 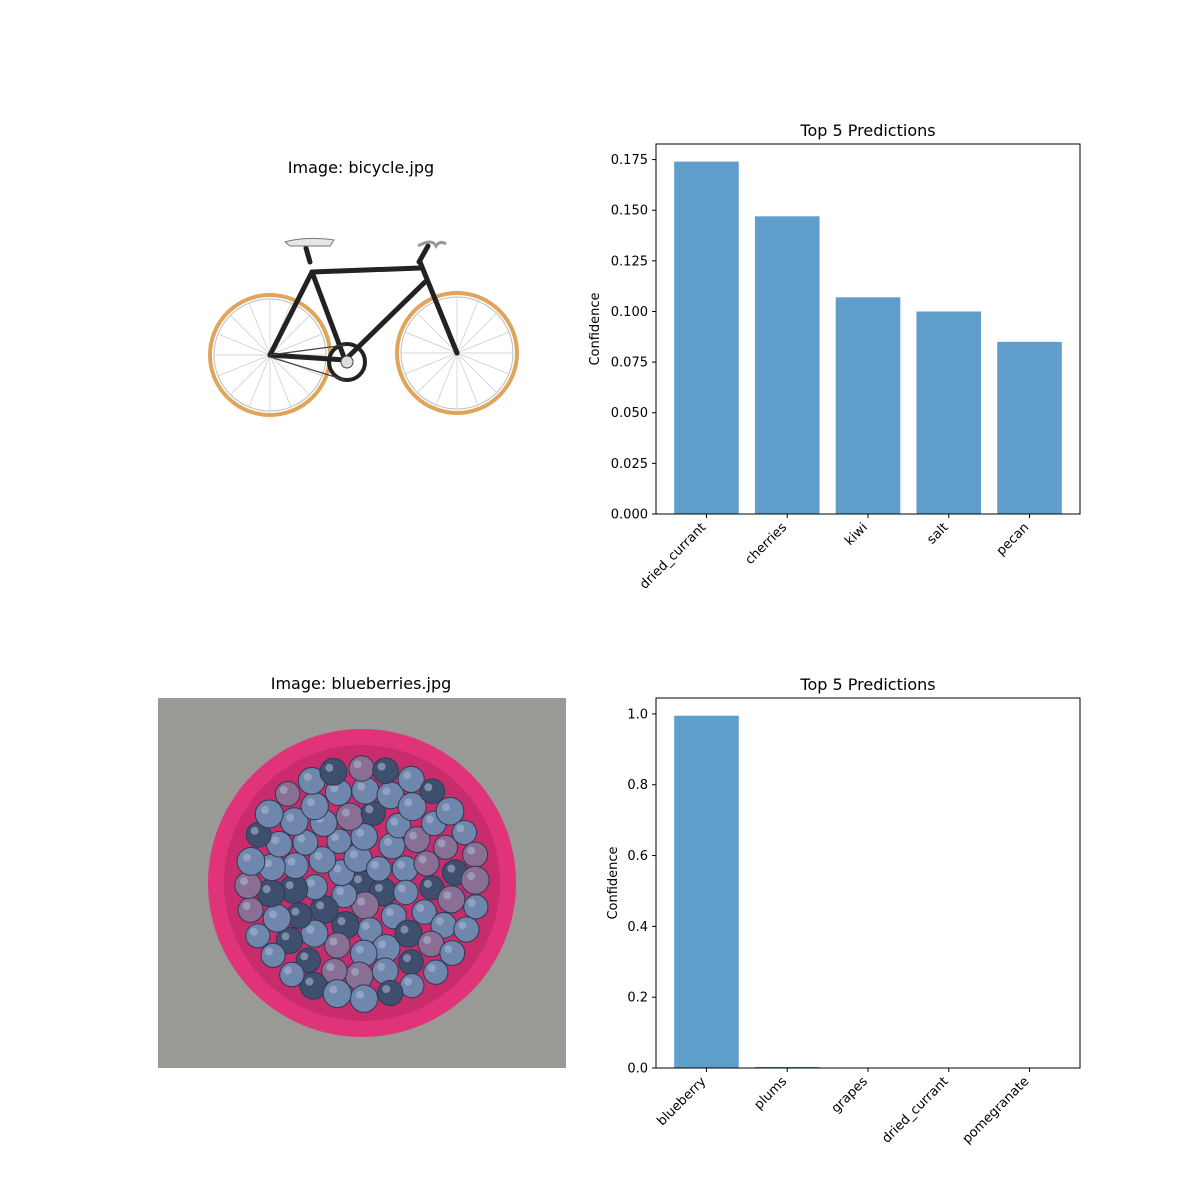 I want to click on image-title-blueberries: Image: blueberries.jpg, so click(x=361, y=683).